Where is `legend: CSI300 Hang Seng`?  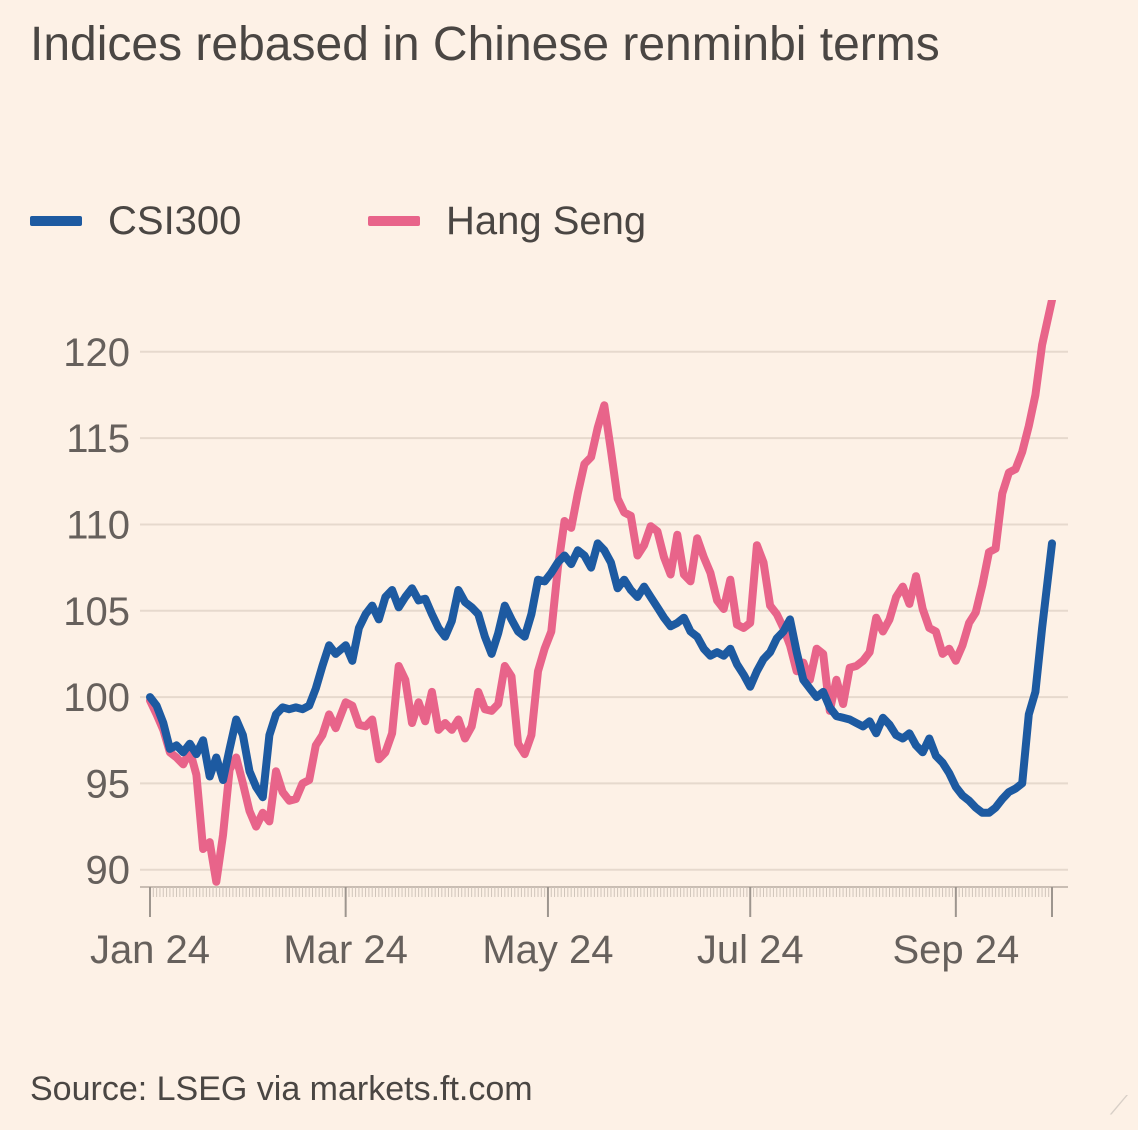 legend: CSI300 Hang Seng is located at coordinates (530, 221).